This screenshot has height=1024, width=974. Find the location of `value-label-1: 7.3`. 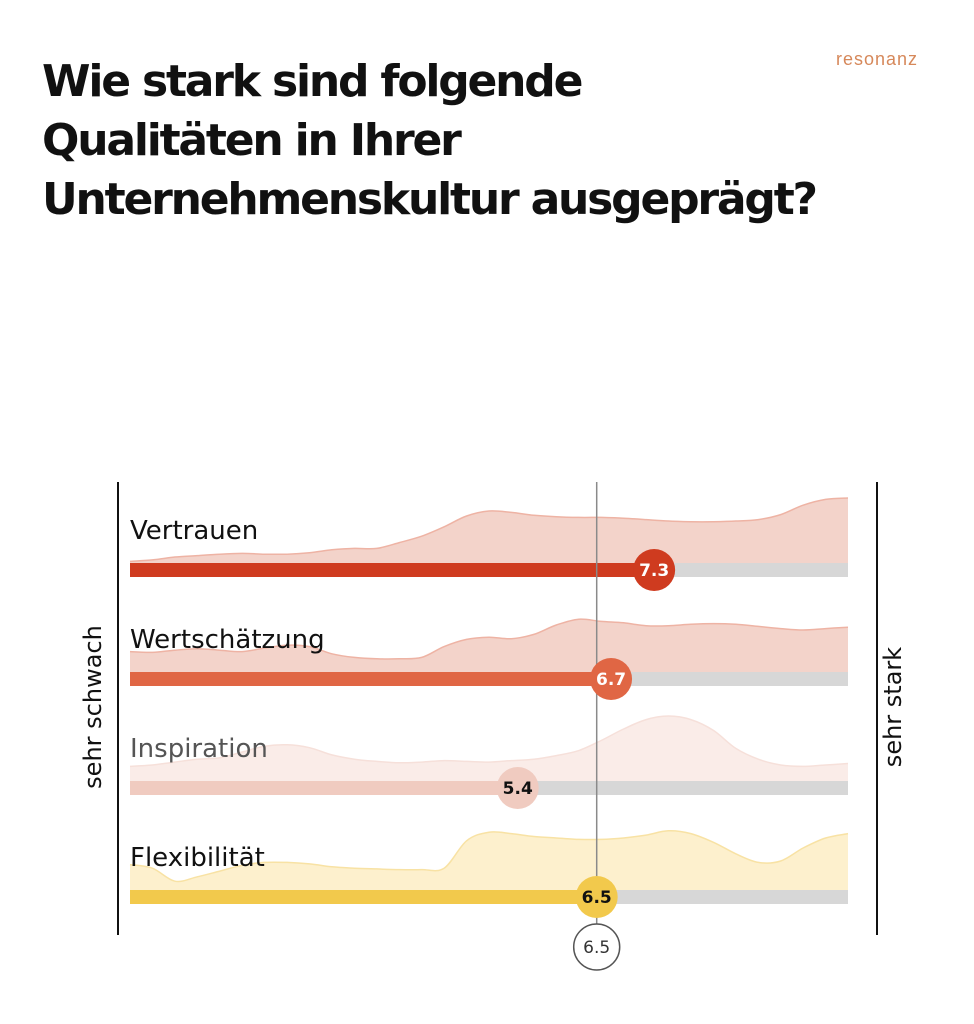

value-label-1: 7.3 is located at coordinates (654, 571).